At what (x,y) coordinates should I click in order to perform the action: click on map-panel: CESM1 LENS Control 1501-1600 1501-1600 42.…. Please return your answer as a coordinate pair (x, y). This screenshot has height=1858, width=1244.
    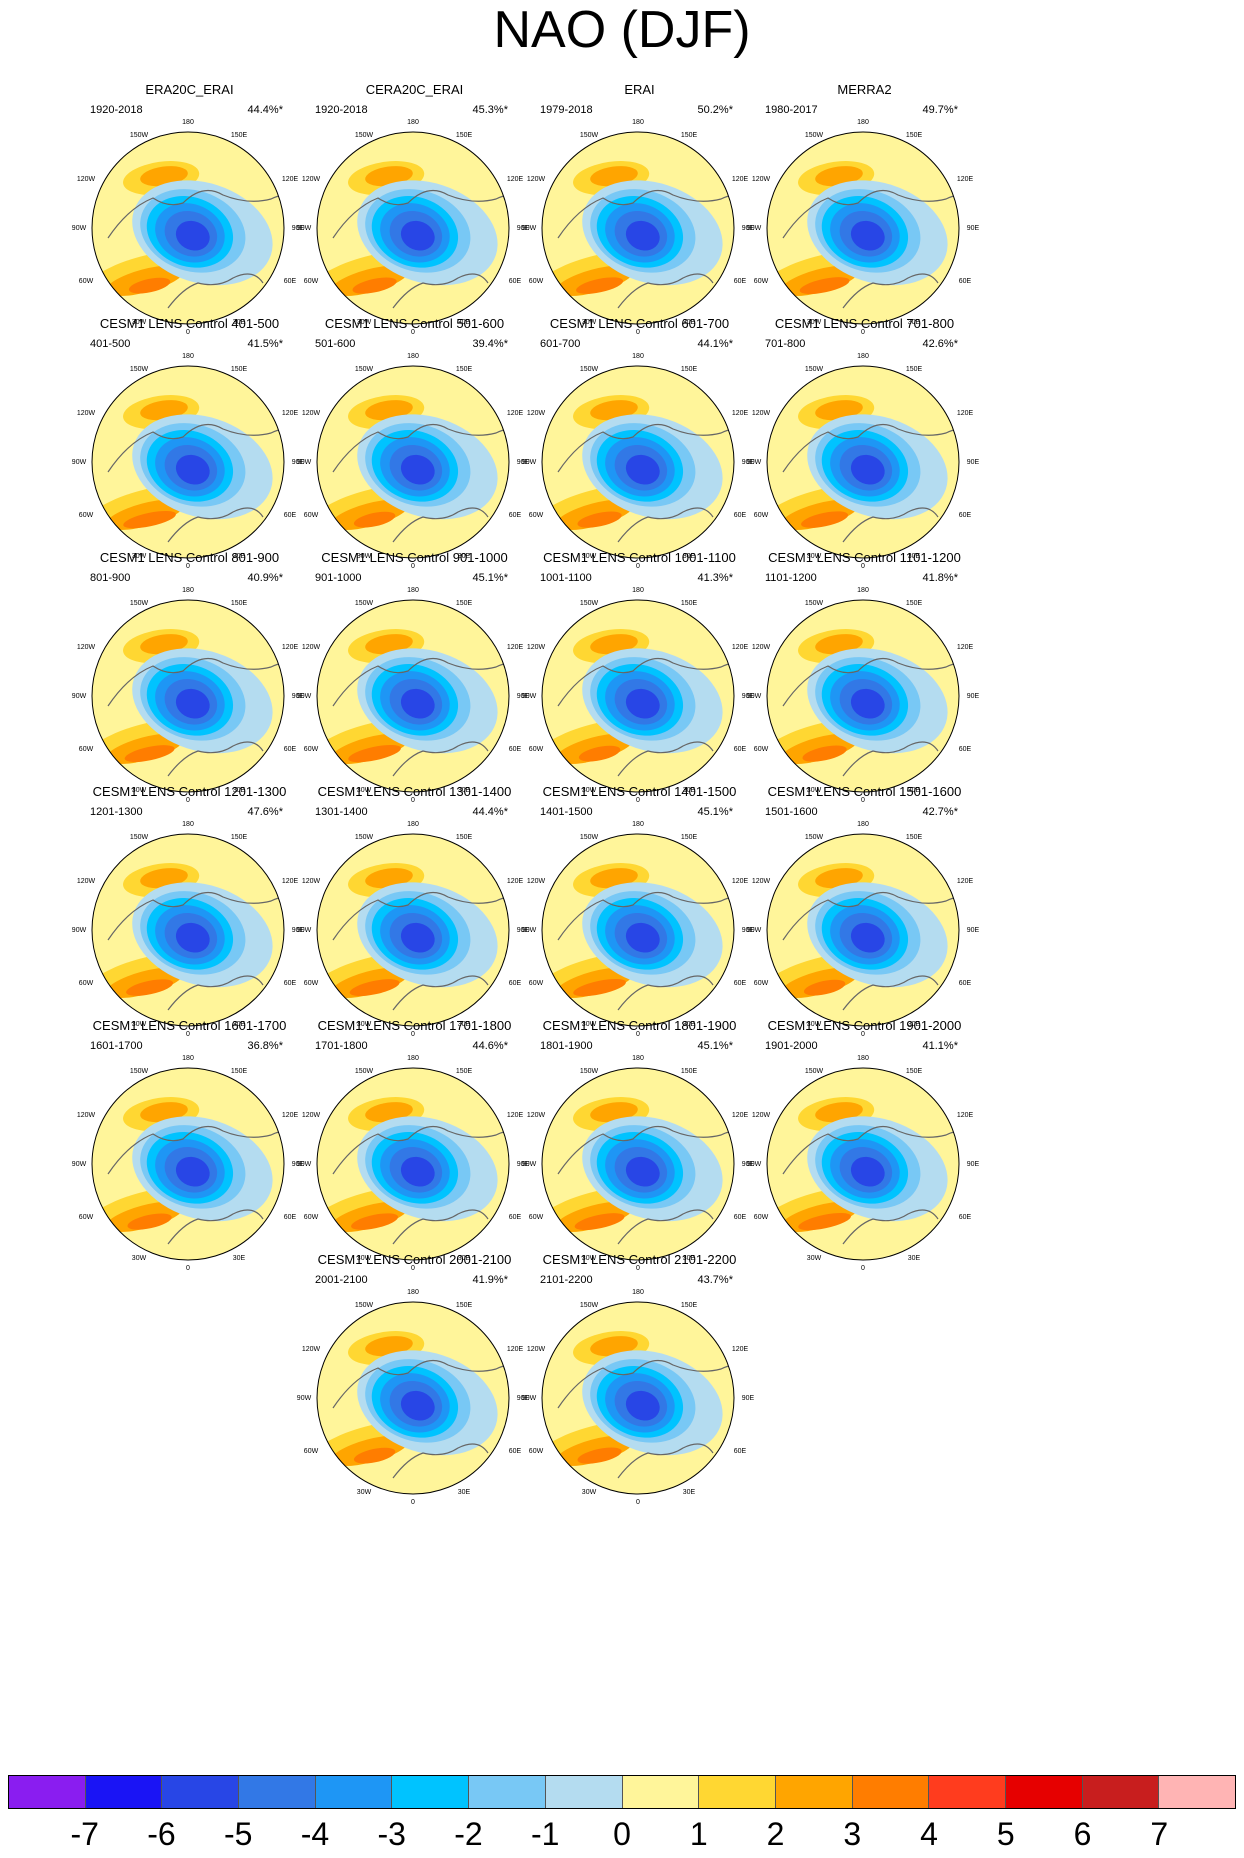
    Looking at the image, I should click on (864, 922).